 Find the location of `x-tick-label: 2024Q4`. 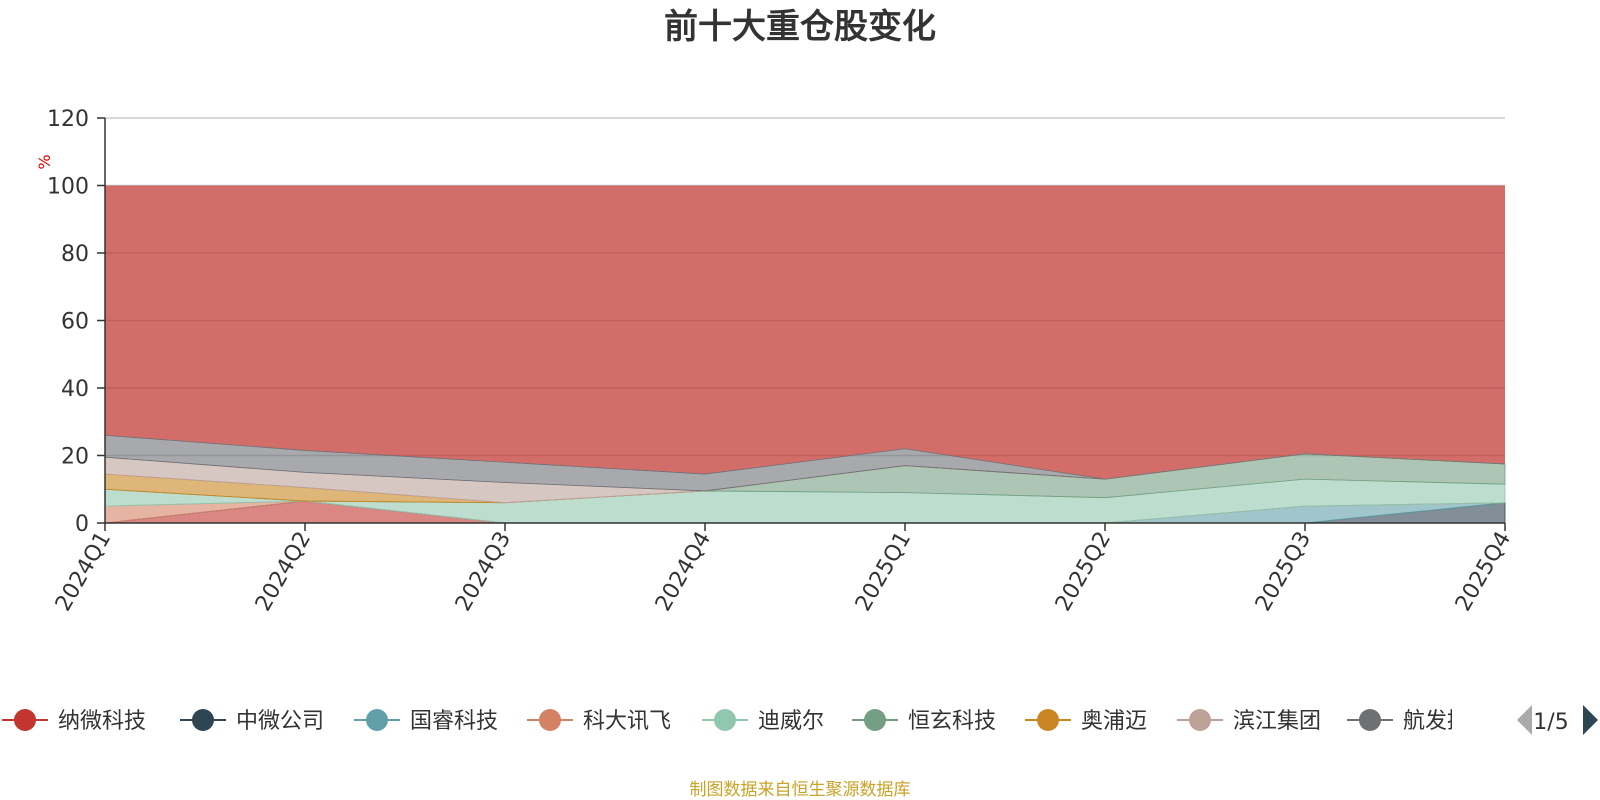

x-tick-label: 2024Q4 is located at coordinates (683, 572).